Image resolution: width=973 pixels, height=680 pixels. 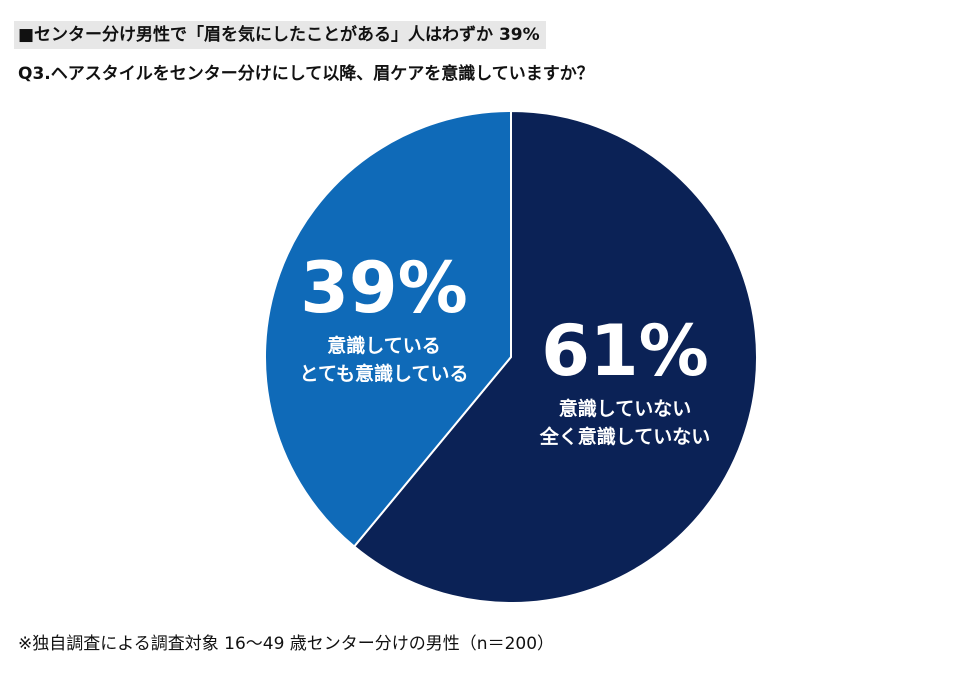 I want to click on slice-category-label-1-1: 意識していない, so click(x=625, y=408).